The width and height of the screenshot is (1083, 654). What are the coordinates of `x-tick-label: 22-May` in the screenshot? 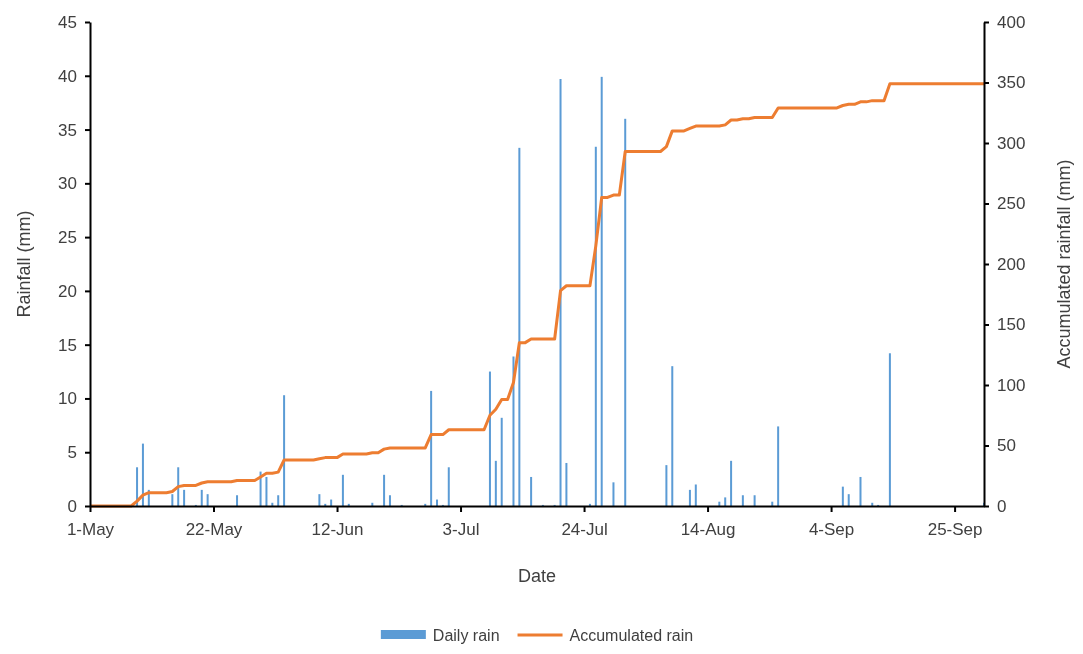 It's located at (214, 530).